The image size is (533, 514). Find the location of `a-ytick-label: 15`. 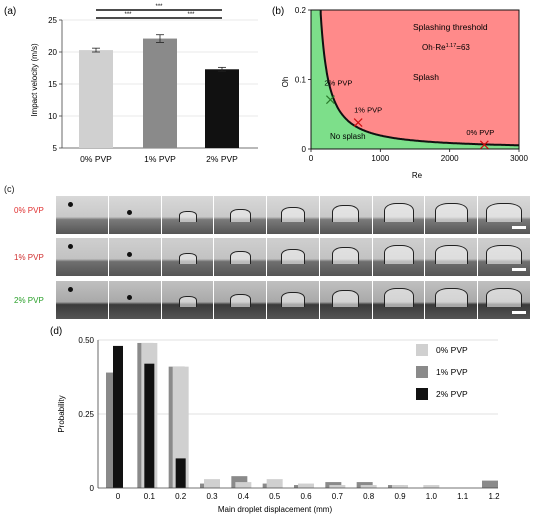

a-ytick-label: 15 is located at coordinates (52, 84).